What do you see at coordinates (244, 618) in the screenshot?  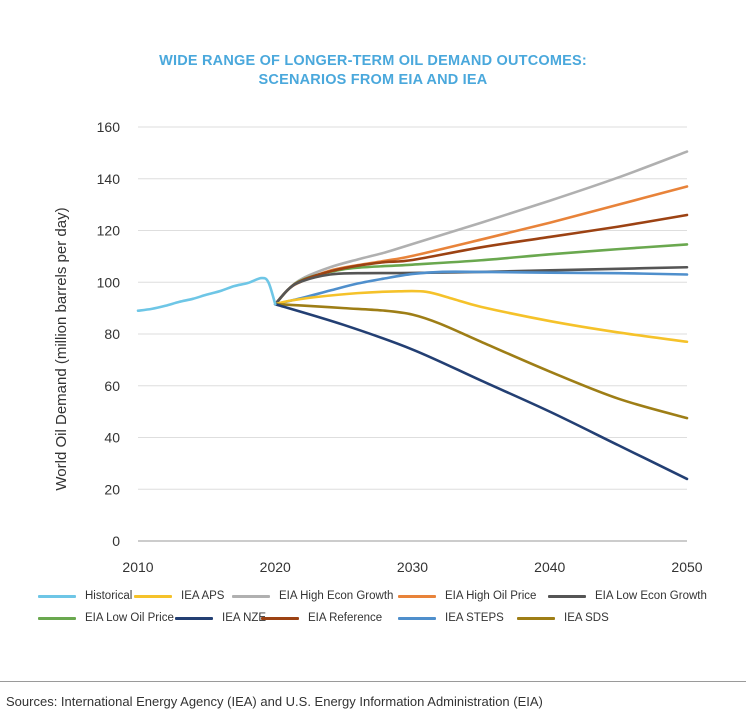 I see `legend-label: IEA NZE` at bounding box center [244, 618].